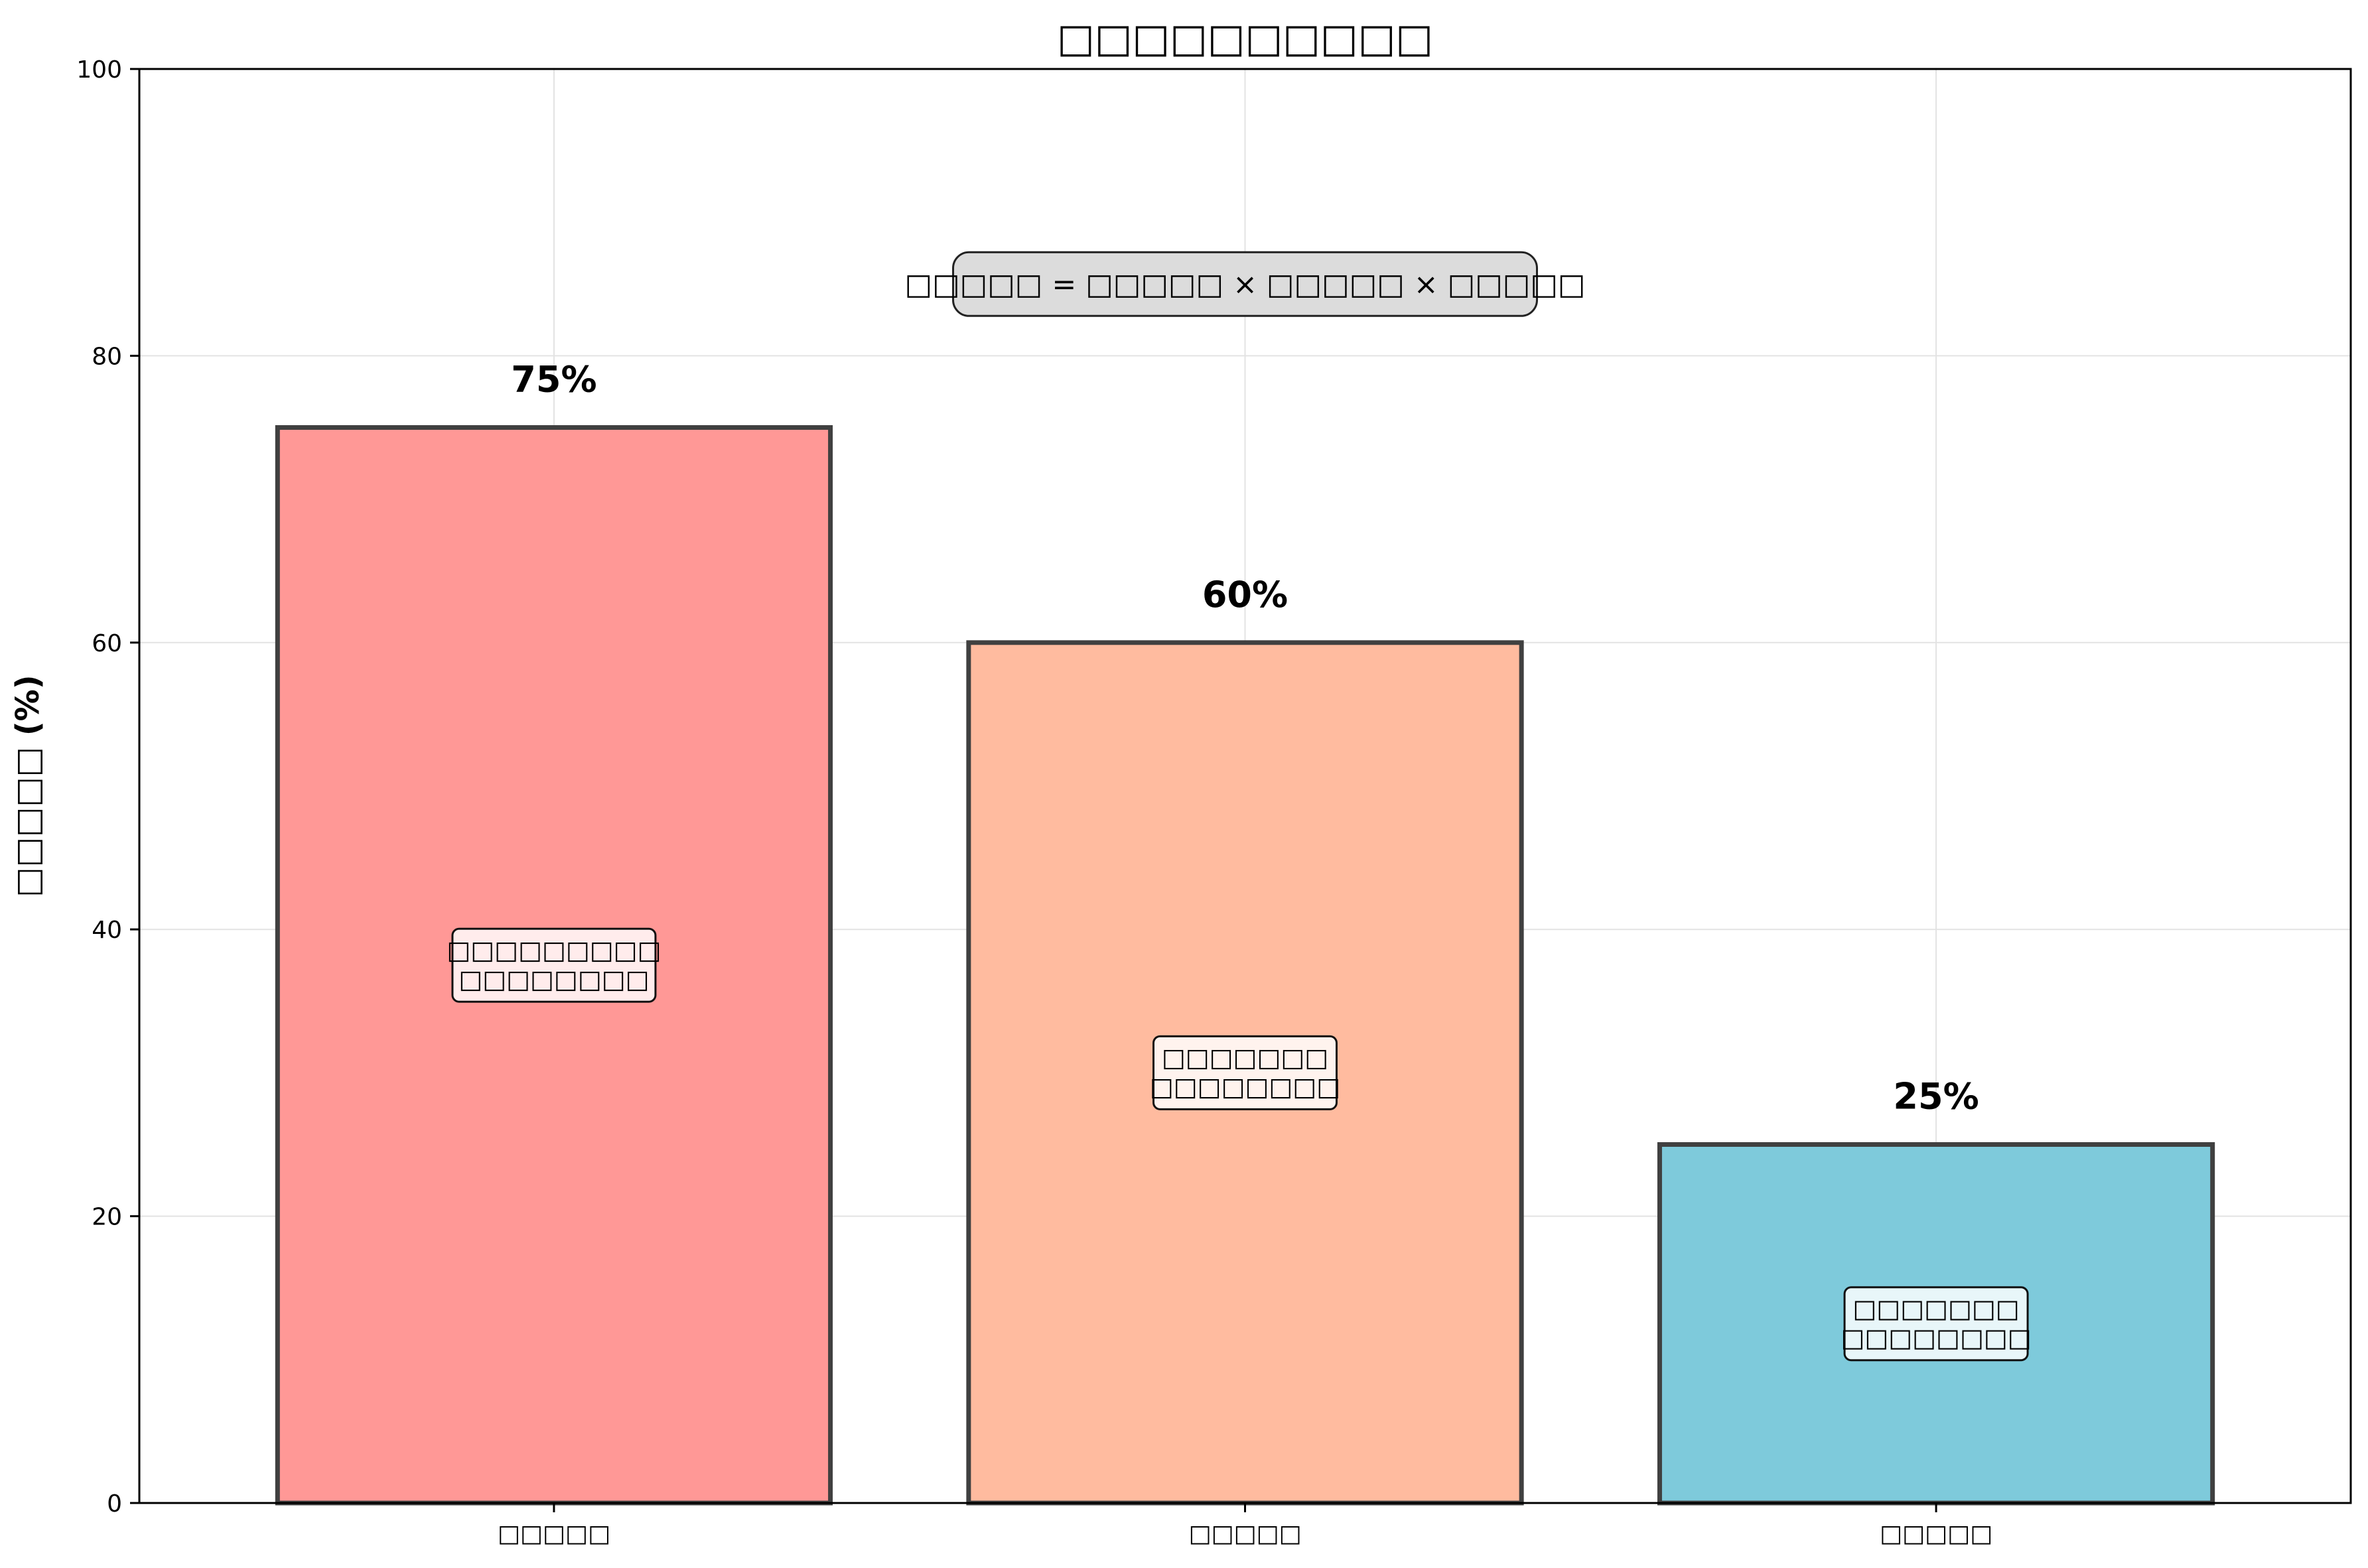 The width and height of the screenshot is (2368, 1568). I want to click on bar-value-label: 75%, so click(553, 380).